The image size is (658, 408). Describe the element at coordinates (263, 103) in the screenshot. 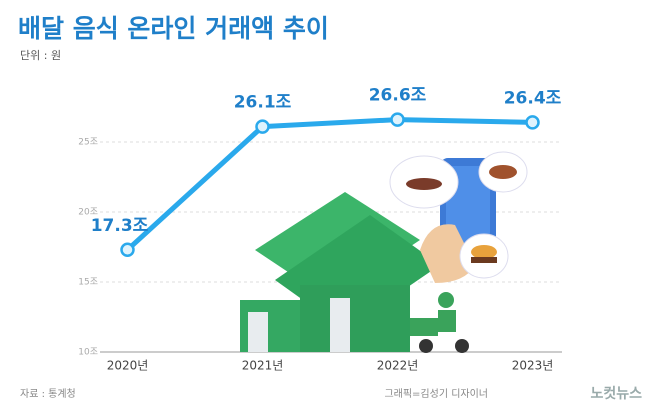

I see `value-label: 26.1조` at that location.